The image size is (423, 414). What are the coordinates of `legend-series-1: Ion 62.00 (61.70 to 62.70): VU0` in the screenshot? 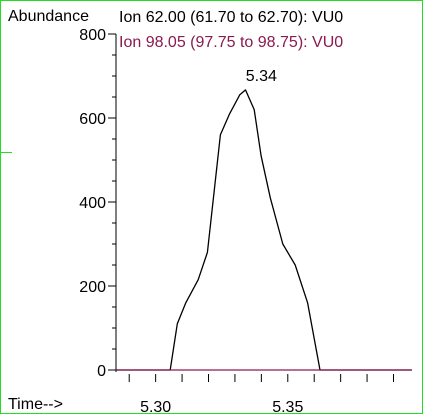 It's located at (231, 17).